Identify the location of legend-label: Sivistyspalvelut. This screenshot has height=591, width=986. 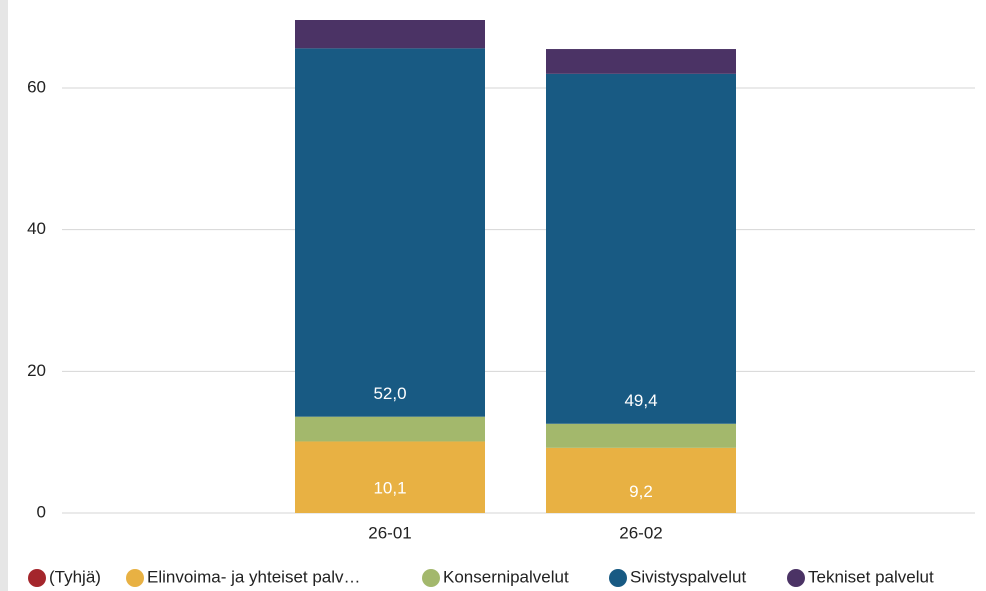
(688, 576).